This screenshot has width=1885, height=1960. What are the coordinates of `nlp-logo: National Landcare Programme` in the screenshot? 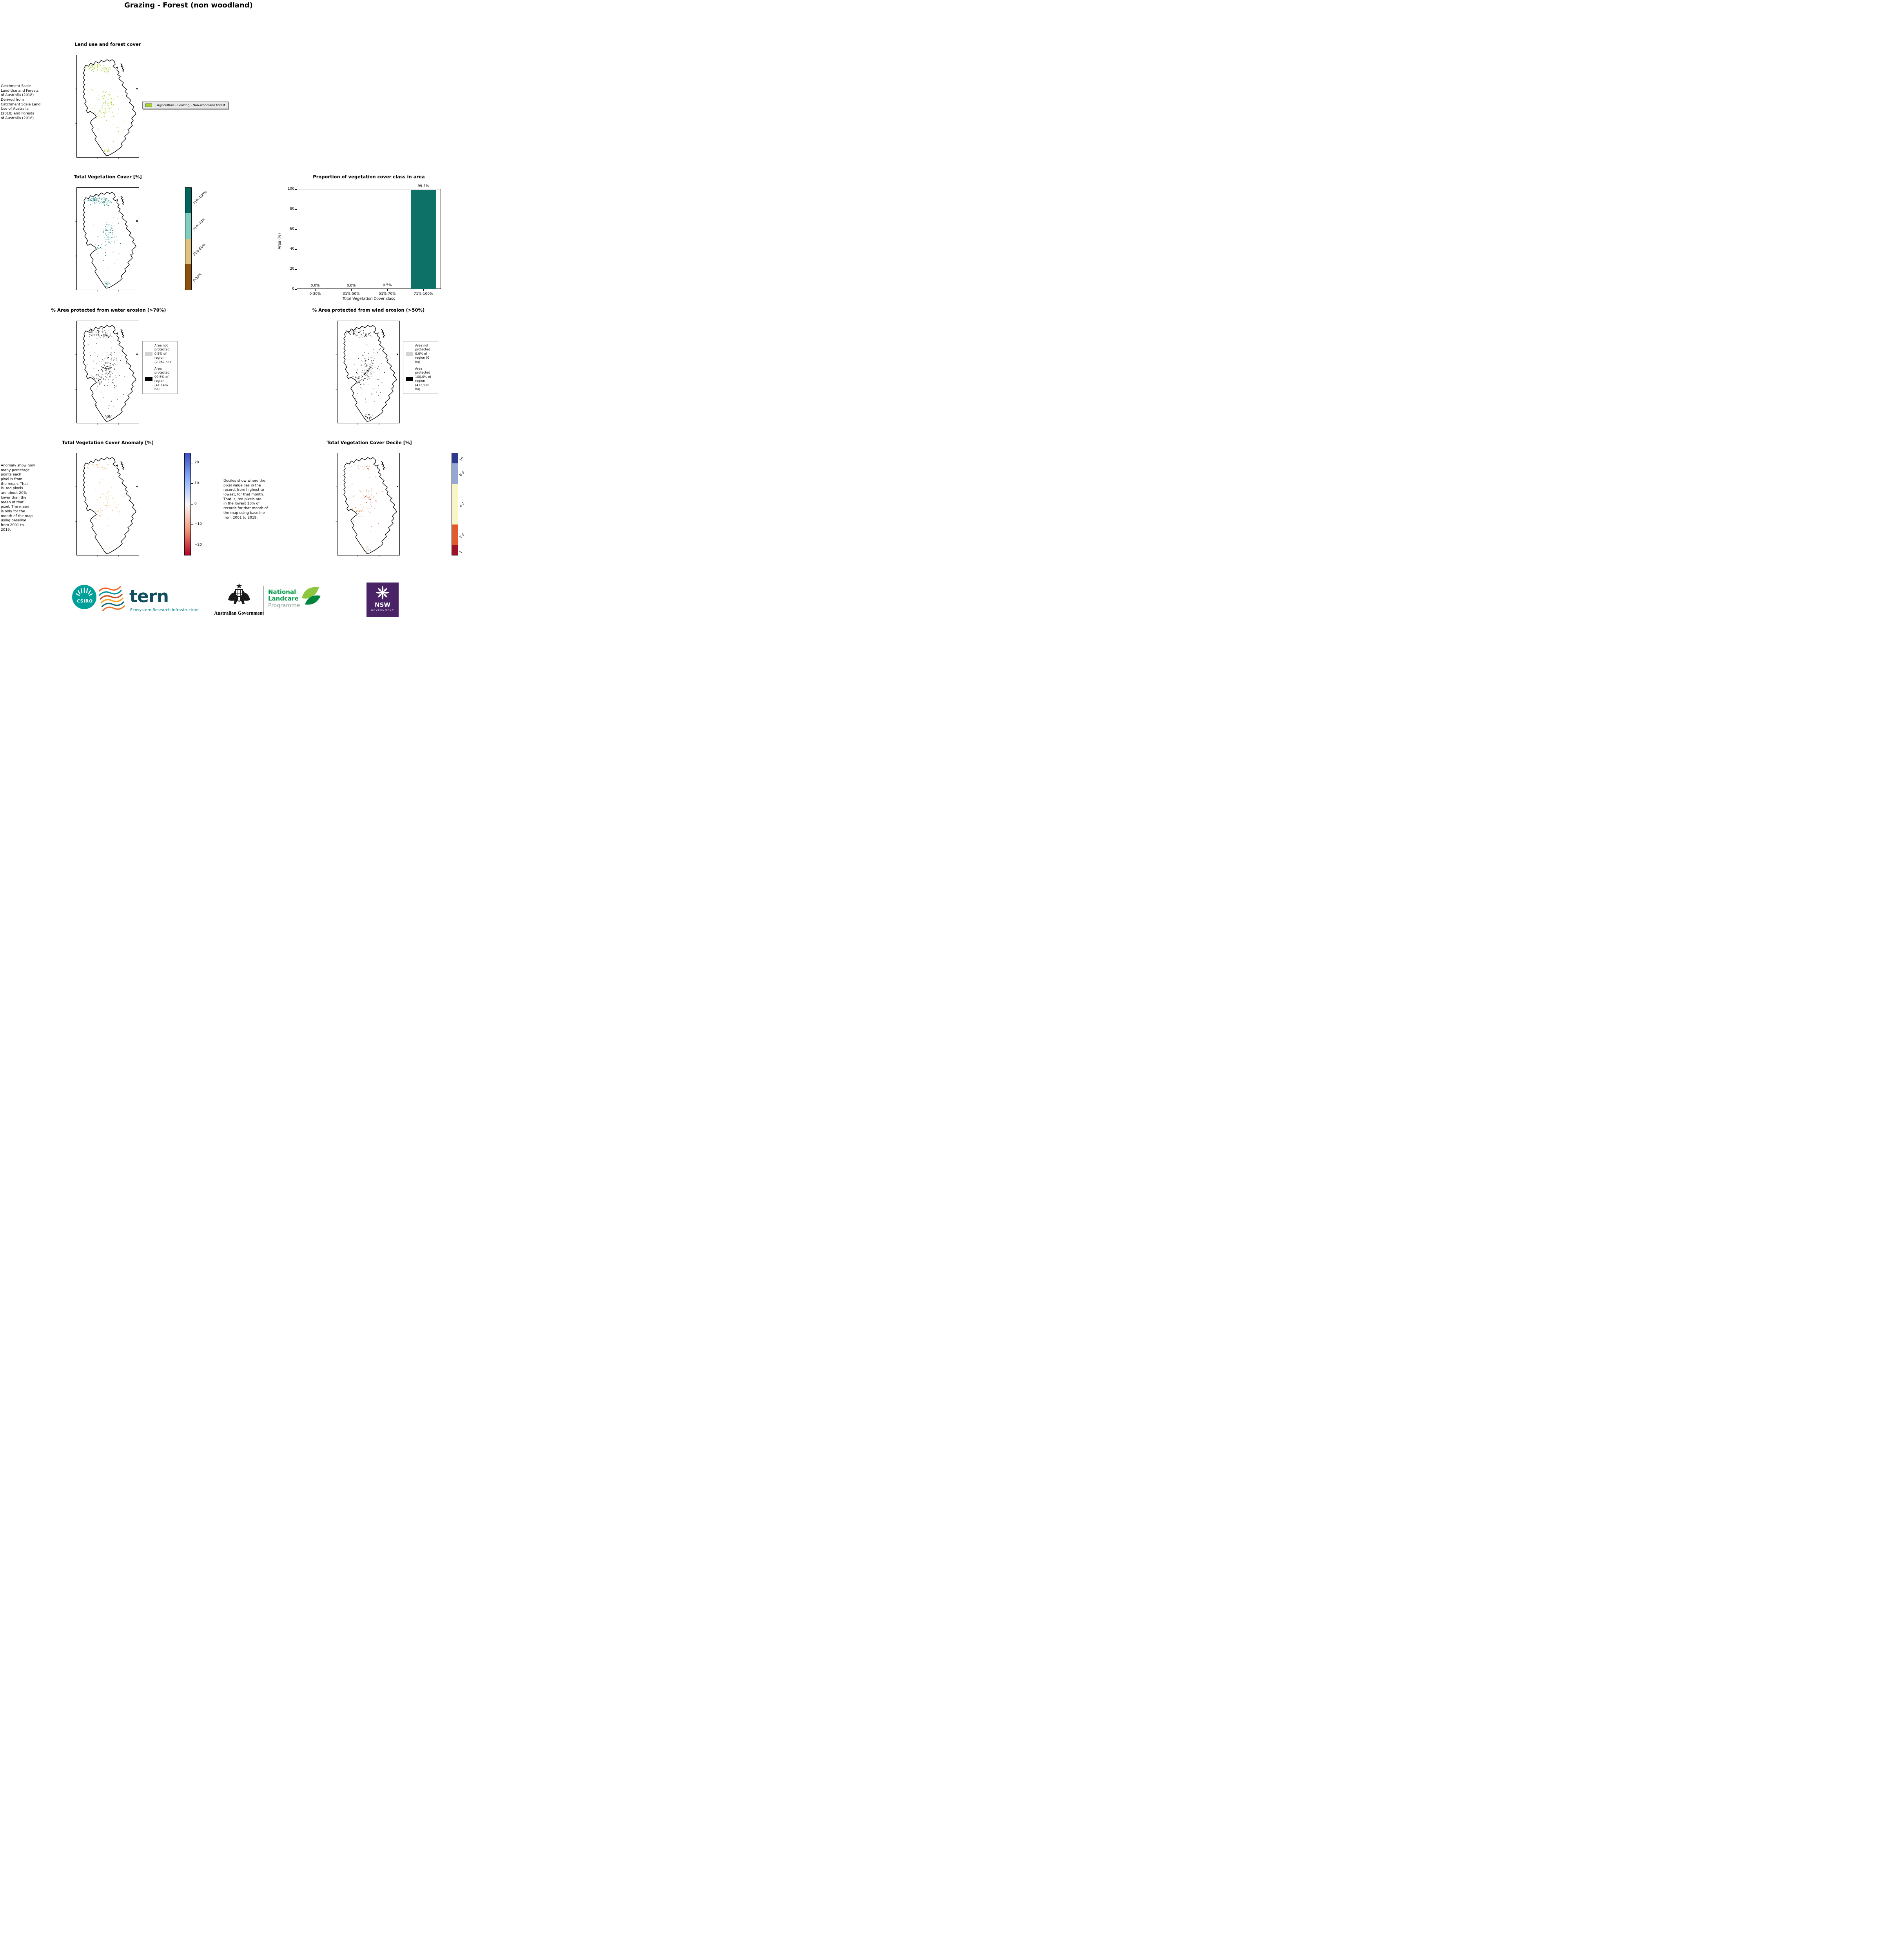 It's located at (284, 598).